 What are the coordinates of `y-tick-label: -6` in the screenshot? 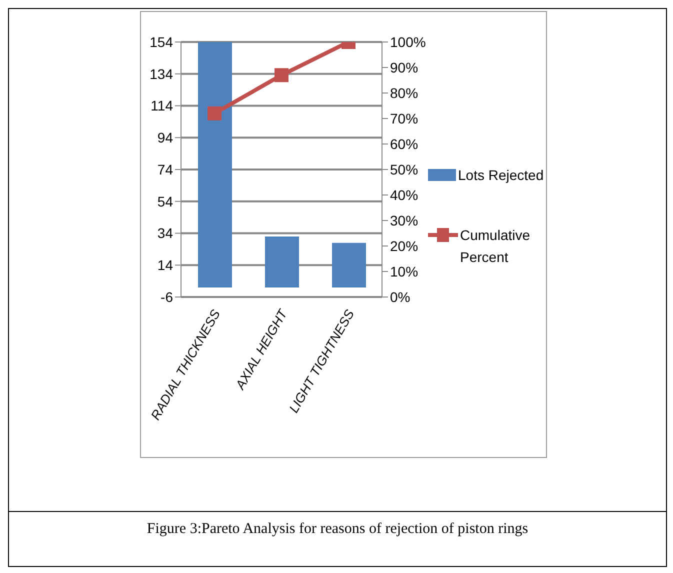 It's located at (167, 296).